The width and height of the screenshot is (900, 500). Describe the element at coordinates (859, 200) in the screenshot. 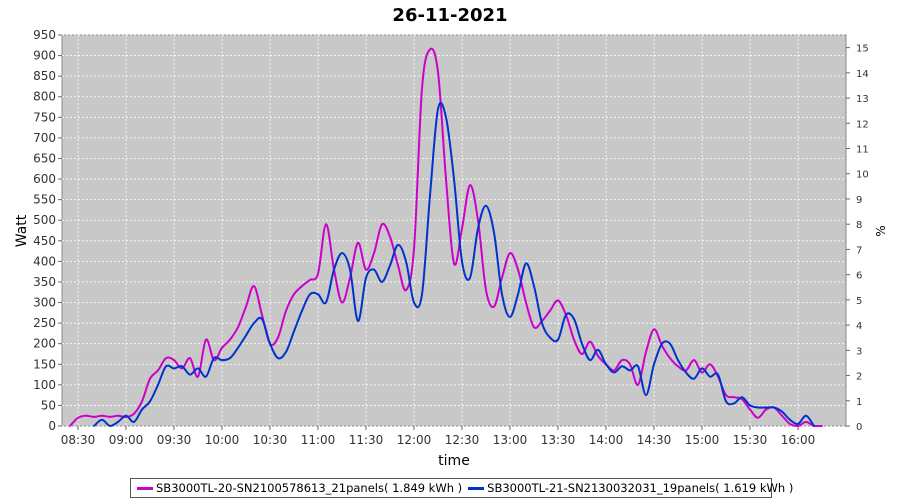

I see `y2-tick-label: 9` at that location.